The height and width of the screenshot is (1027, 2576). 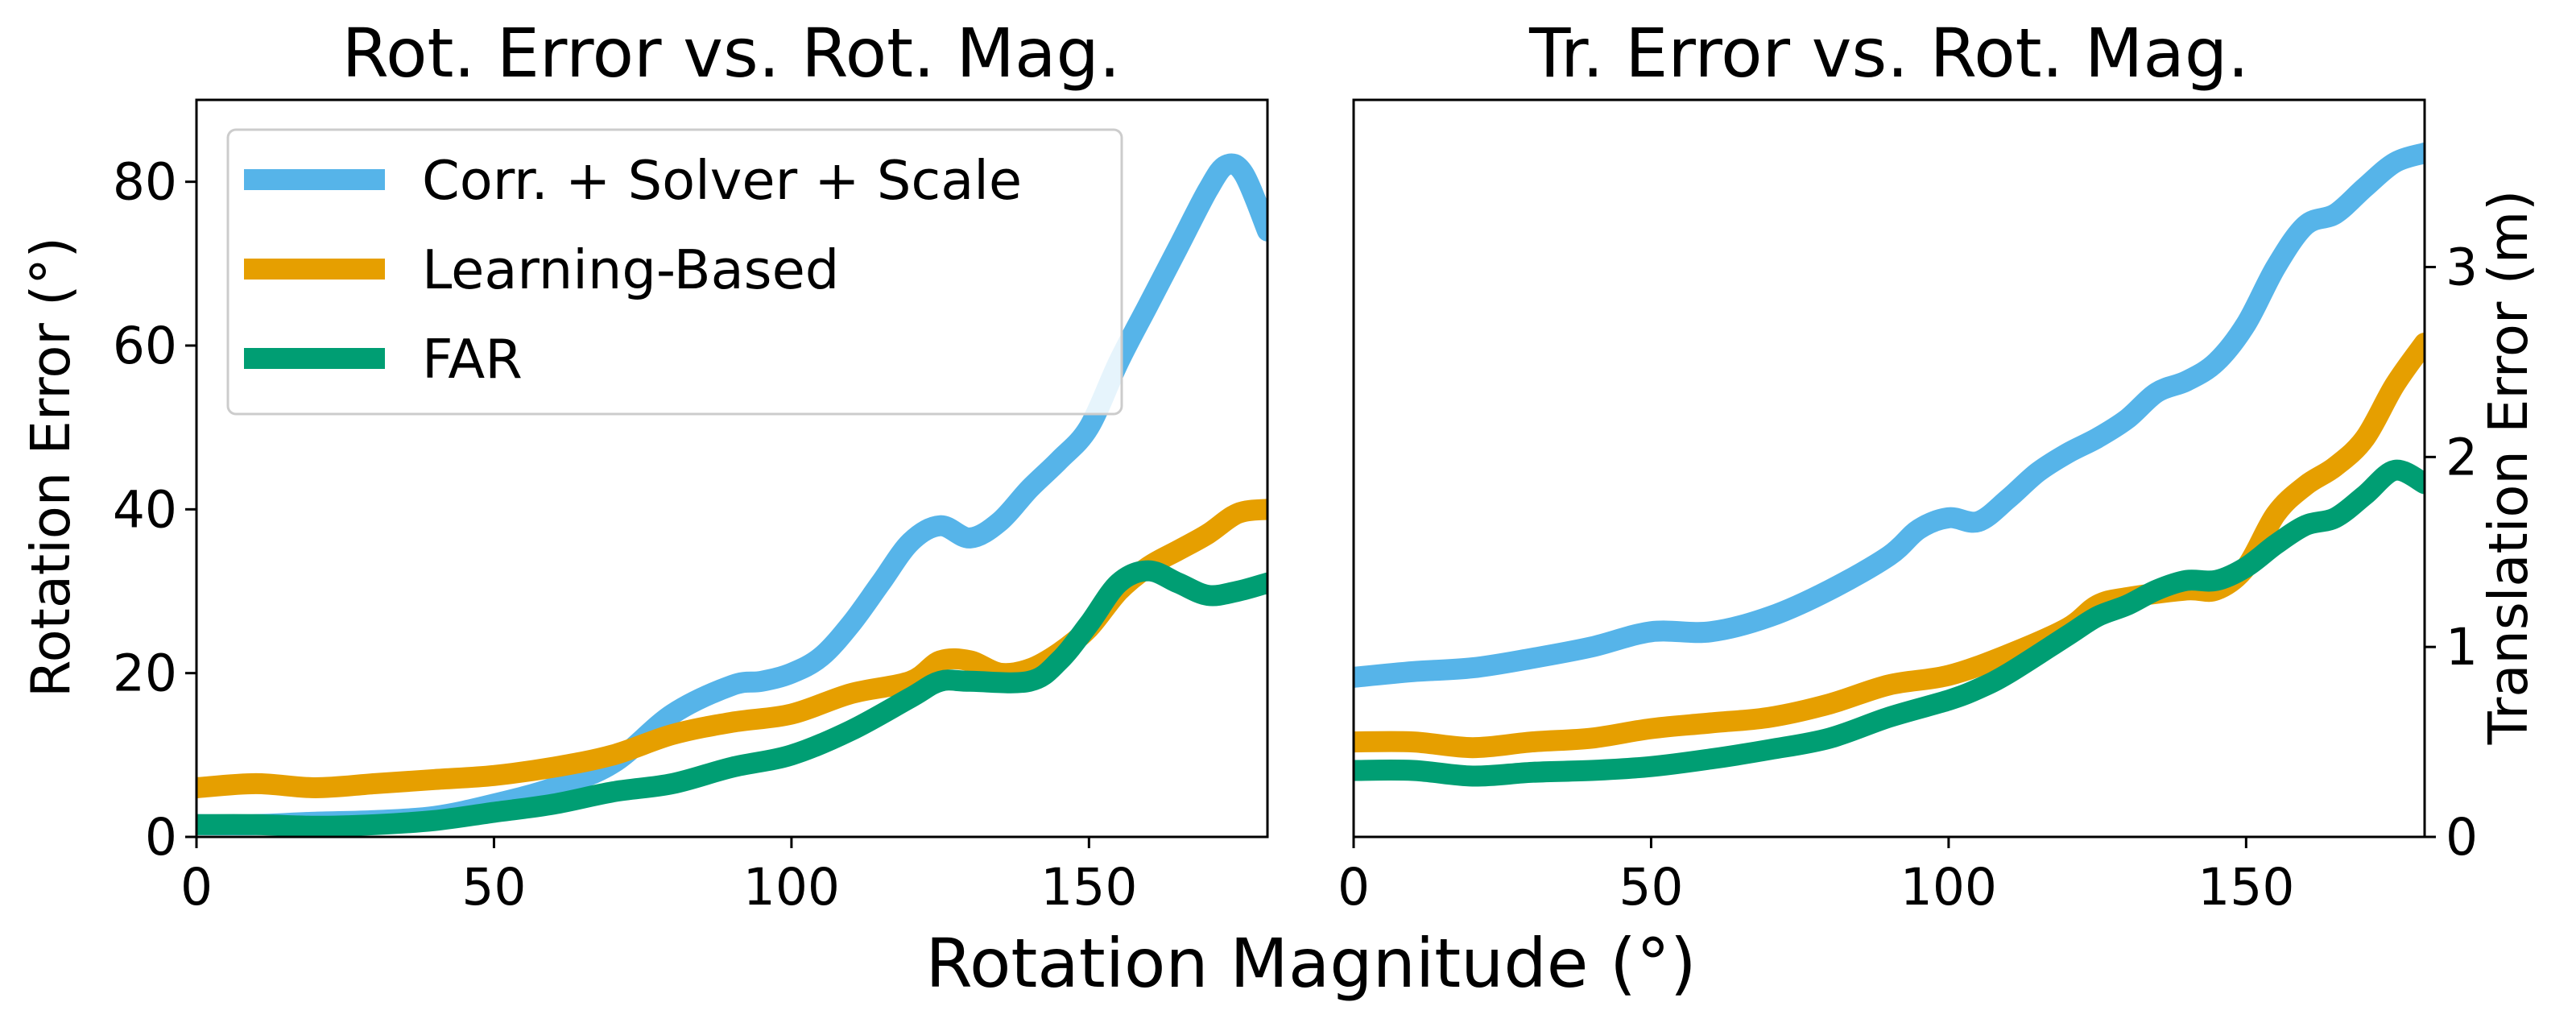 What do you see at coordinates (732, 53) in the screenshot?
I see `left-chart-title: Rot. Error vs. Rot. Mag.` at bounding box center [732, 53].